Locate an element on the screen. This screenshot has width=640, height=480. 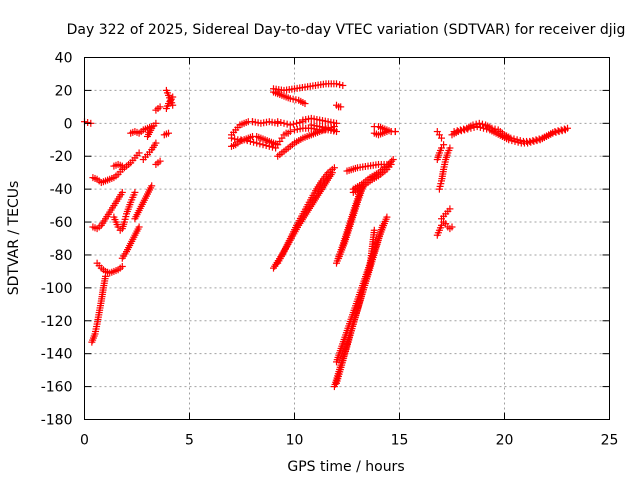
y-axis-label: SDTVAR / TECUs is located at coordinates (14, 238).